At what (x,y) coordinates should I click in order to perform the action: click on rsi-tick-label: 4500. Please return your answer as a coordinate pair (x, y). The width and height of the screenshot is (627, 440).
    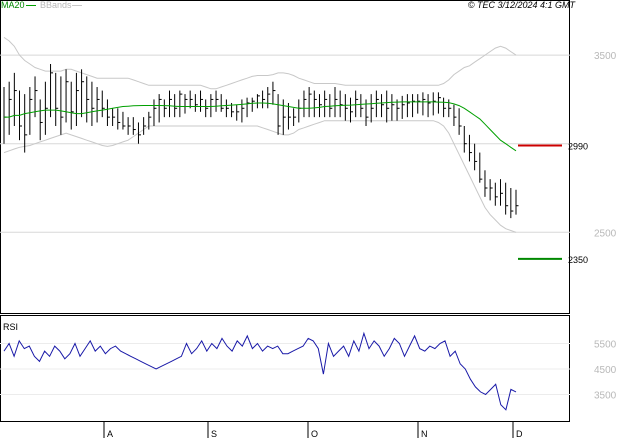
    Looking at the image, I should click on (605, 370).